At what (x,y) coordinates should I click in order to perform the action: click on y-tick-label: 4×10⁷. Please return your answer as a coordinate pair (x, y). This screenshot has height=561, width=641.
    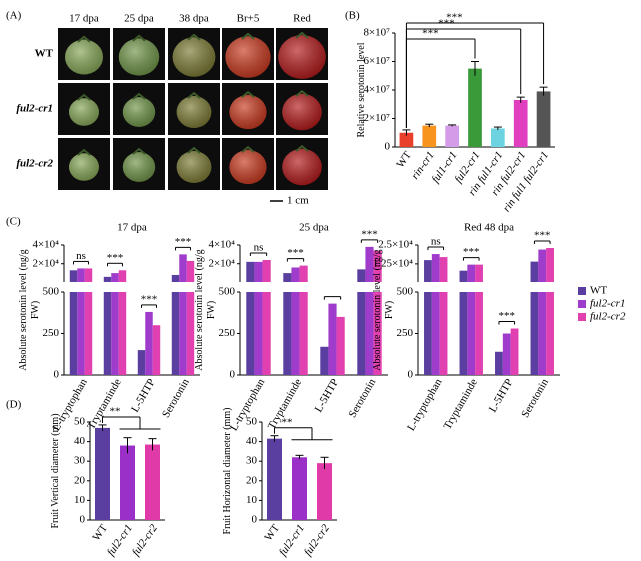
    Looking at the image, I should click on (376, 90).